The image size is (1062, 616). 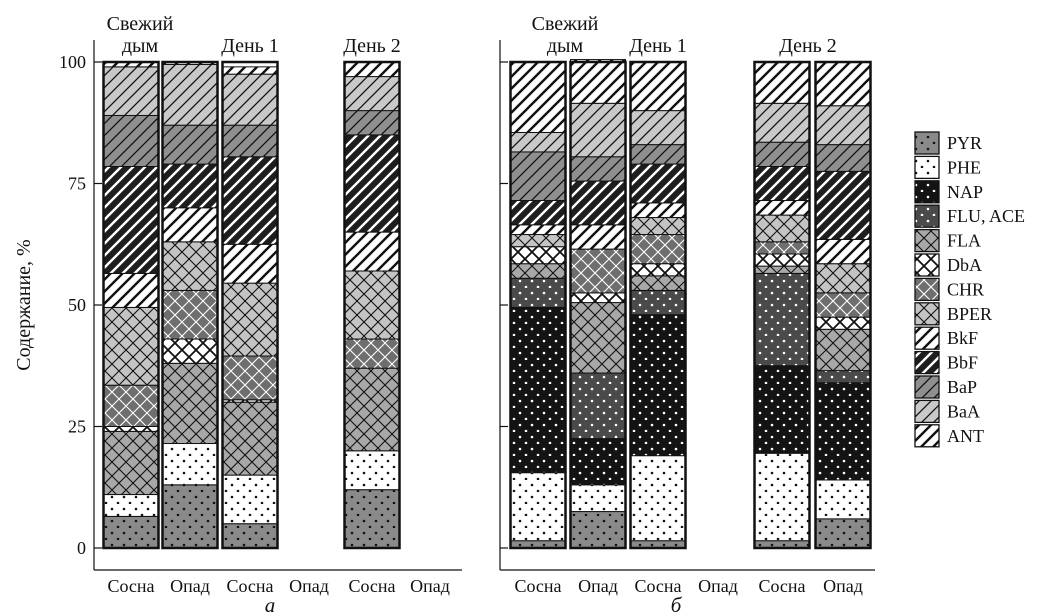 What do you see at coordinates (72, 62) in the screenshot?
I see `y-tick-label: 100` at bounding box center [72, 62].